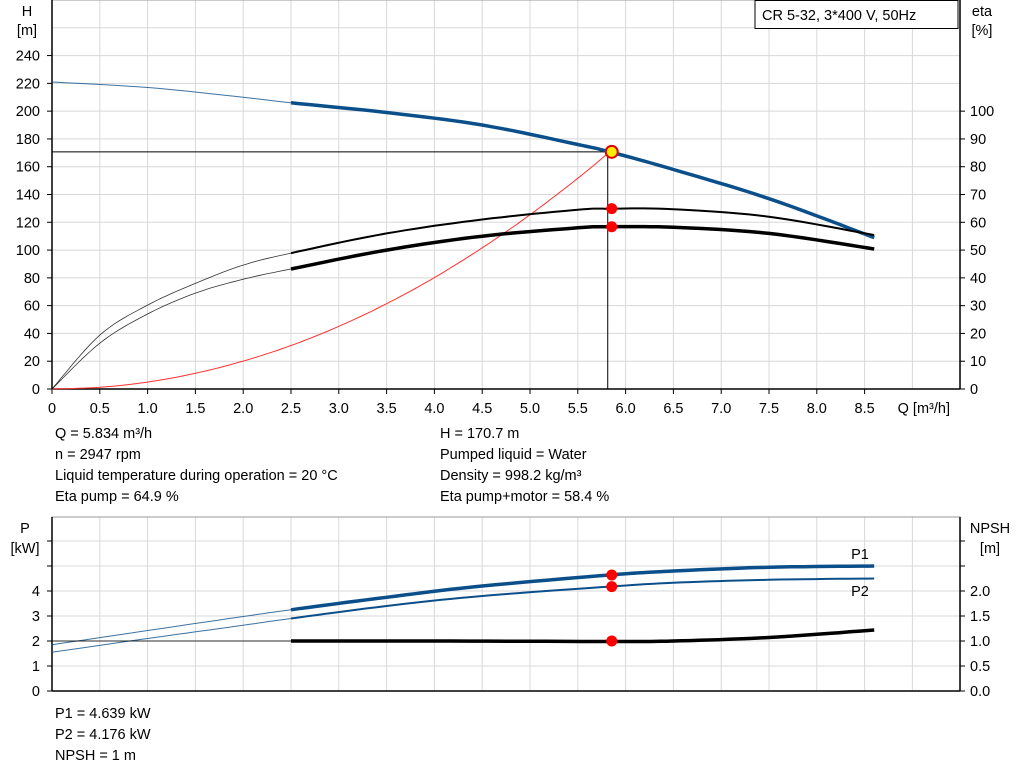 The image size is (1024, 781). Describe the element at coordinates (980, 667) in the screenshot. I see `npsh-tick-label: 0.5` at that location.